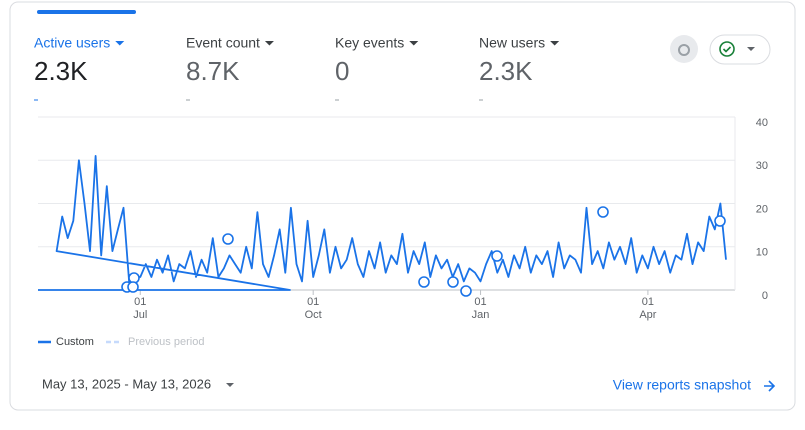 This screenshot has width=805, height=430. Describe the element at coordinates (72, 43) in the screenshot. I see `metric-label: Active users` at that location.